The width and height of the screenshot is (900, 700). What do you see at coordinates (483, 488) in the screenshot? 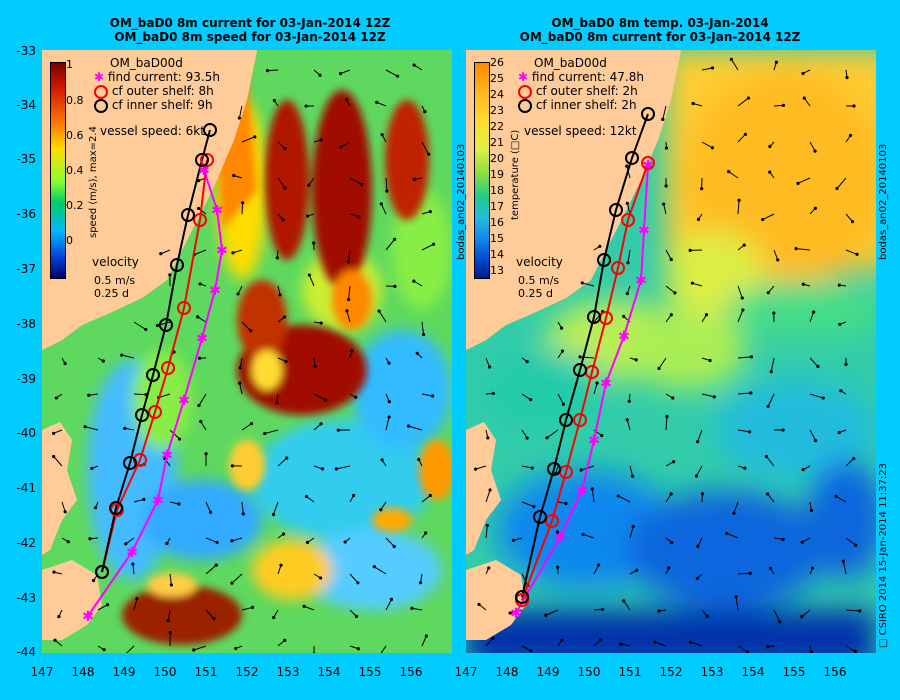
I see `tasmania-north` at bounding box center [483, 488].